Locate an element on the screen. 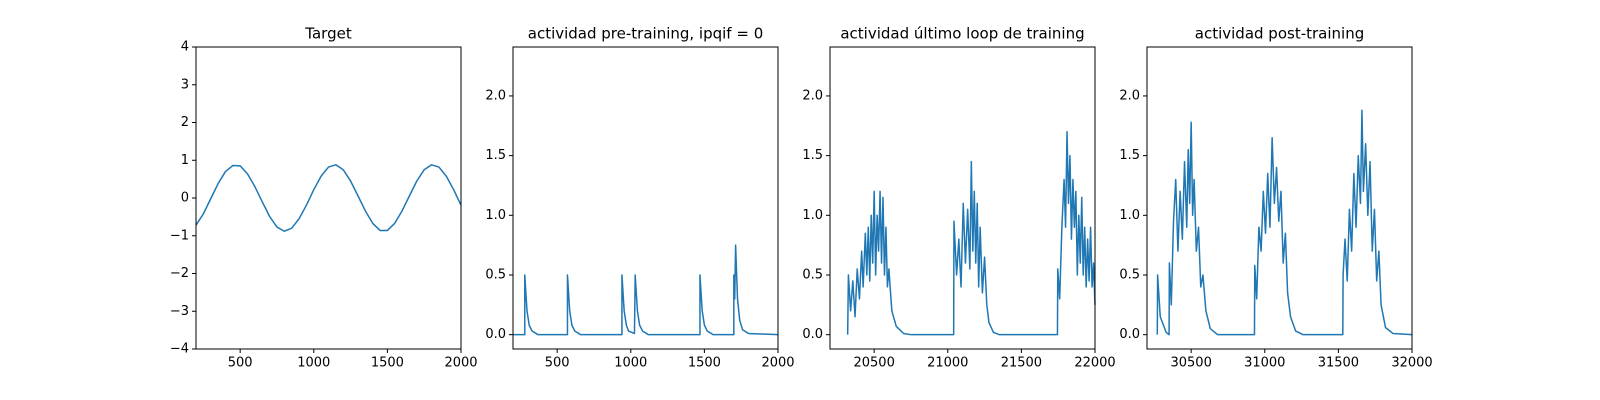 The height and width of the screenshot is (400, 1600). y-tick-label: 0 is located at coordinates (185, 198).